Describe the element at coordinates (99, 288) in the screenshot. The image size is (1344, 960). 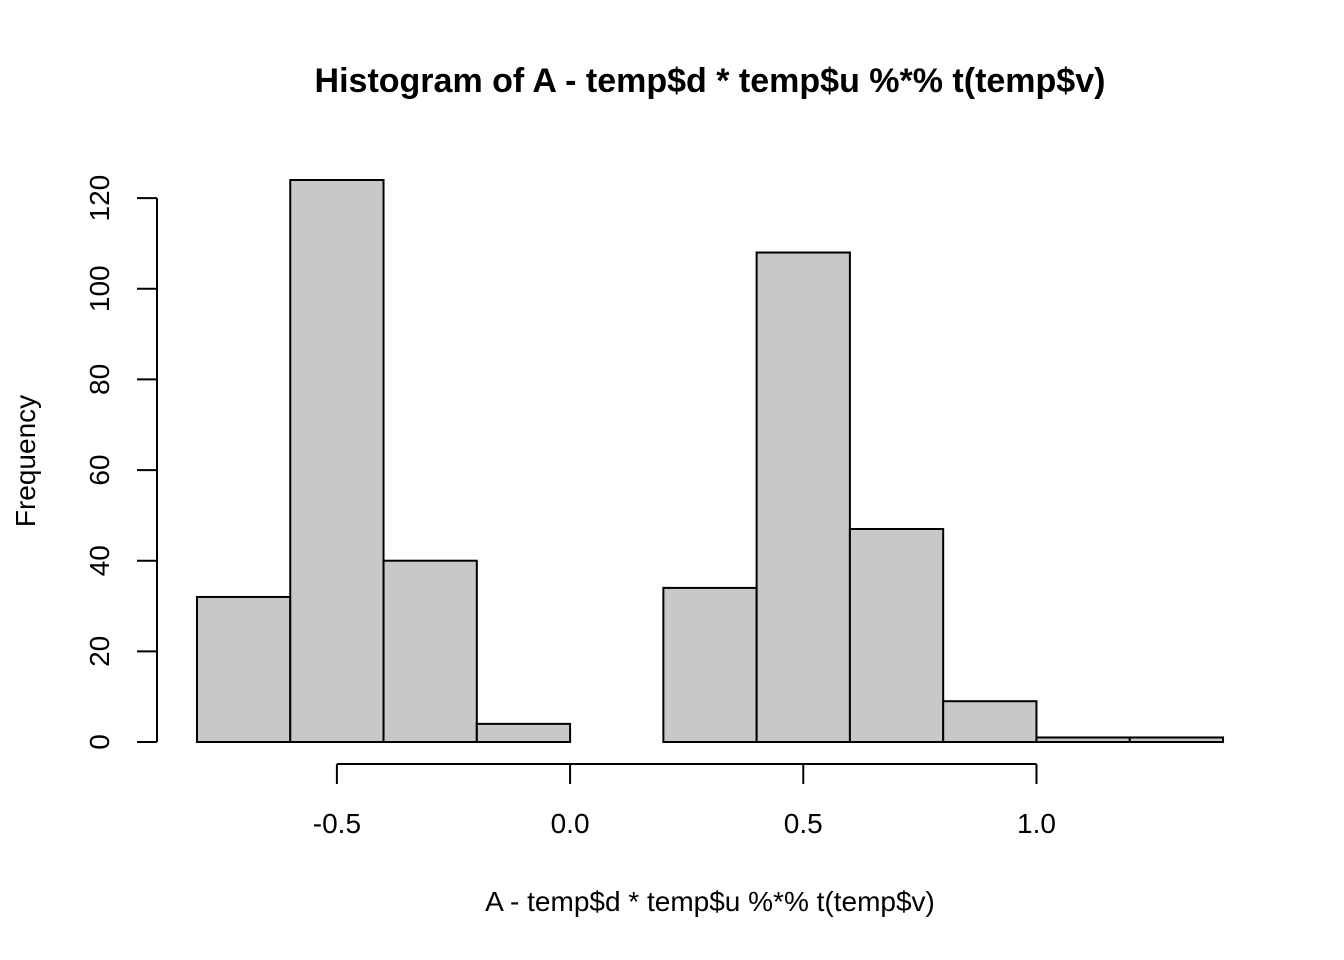
I see `y-tick-label: 100` at that location.